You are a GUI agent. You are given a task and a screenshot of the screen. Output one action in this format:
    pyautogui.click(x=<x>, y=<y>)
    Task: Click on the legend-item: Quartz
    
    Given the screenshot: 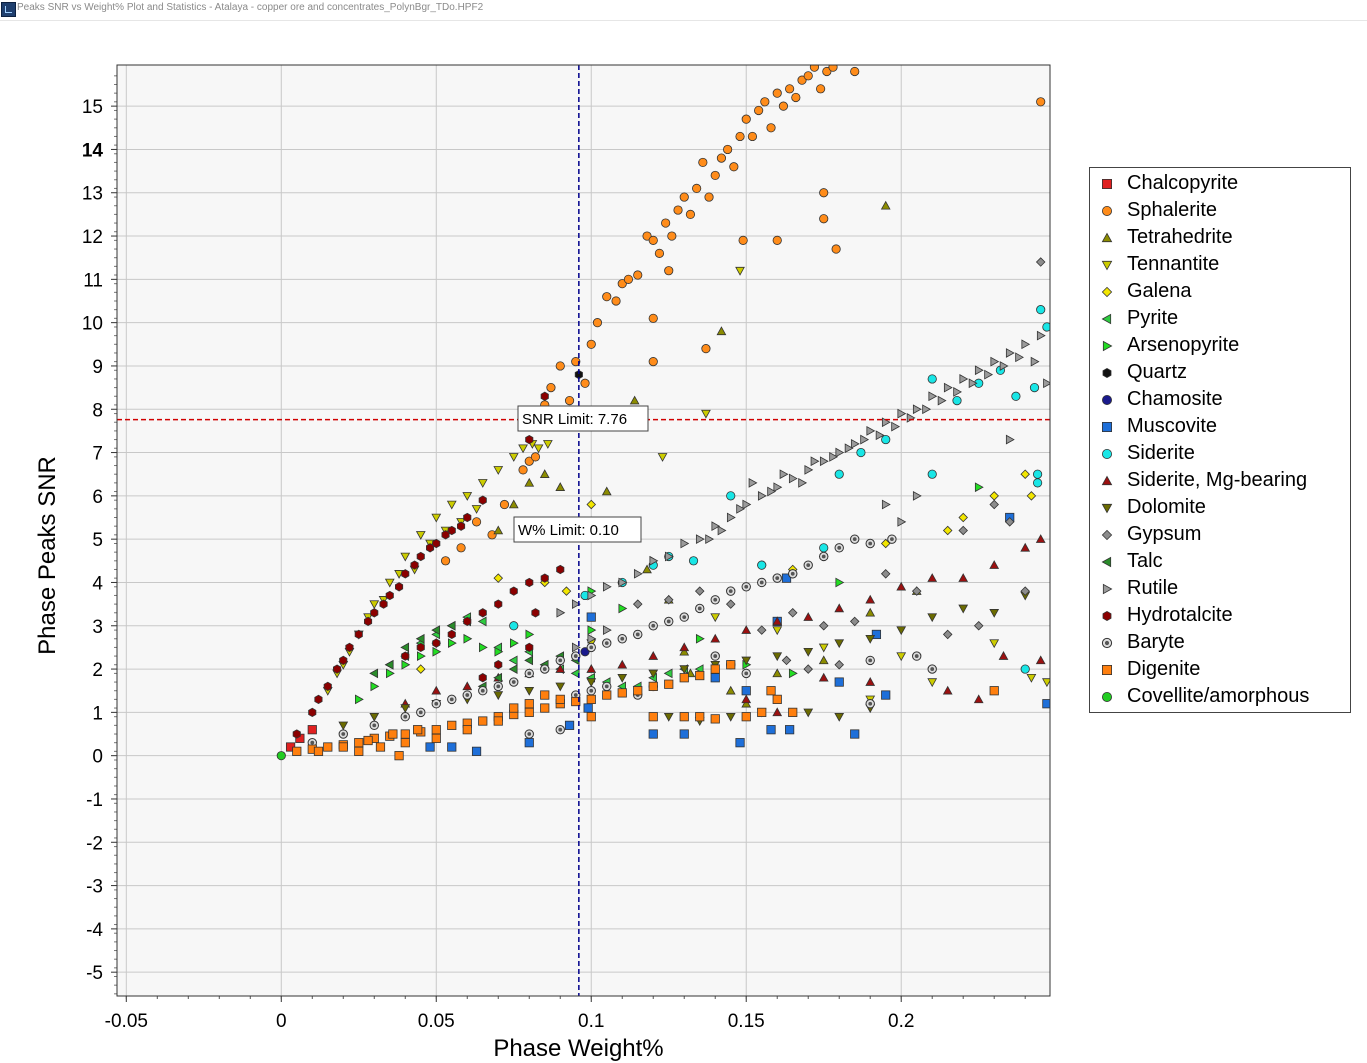 What is the action you would take?
    pyautogui.click(x=1220, y=372)
    